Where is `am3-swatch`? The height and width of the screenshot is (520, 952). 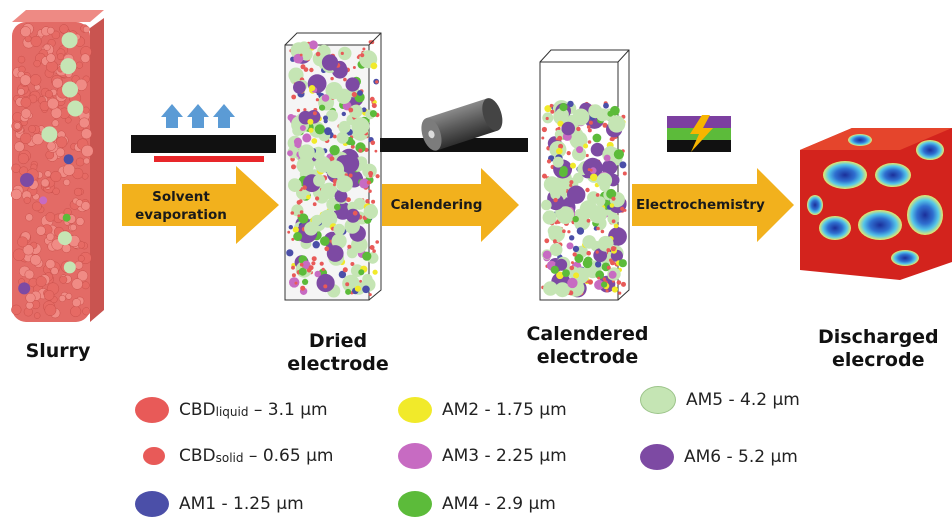 am3-swatch is located at coordinates (415, 456).